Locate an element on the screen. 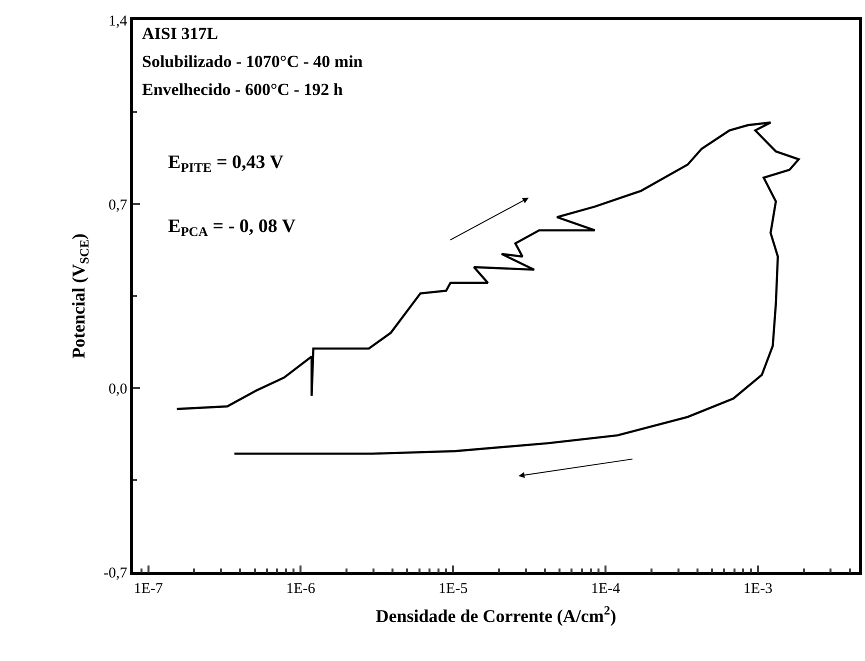 Image resolution: width=865 pixels, height=661 pixels. annotation: Solubilizado - 1070°C - 40 min is located at coordinates (253, 61).